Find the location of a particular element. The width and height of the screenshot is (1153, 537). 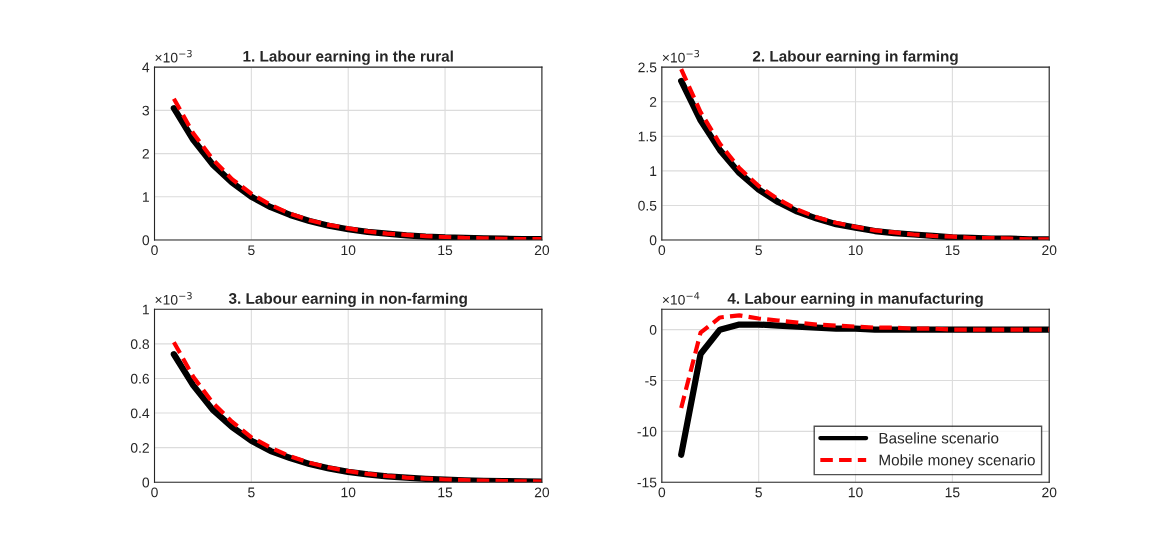

legend-label: Mobile money scenario is located at coordinates (957, 461).